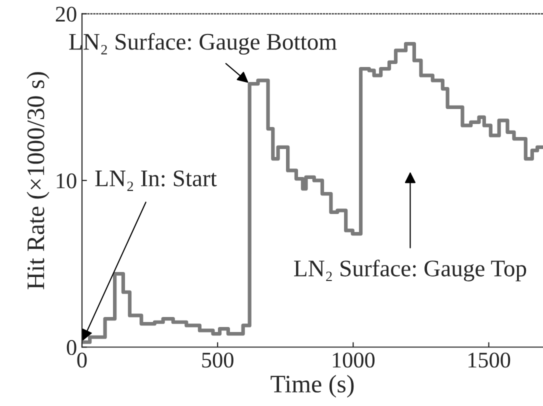 The image size is (543, 406). Describe the element at coordinates (218, 360) in the screenshot. I see `x-tick-label: 500` at that location.